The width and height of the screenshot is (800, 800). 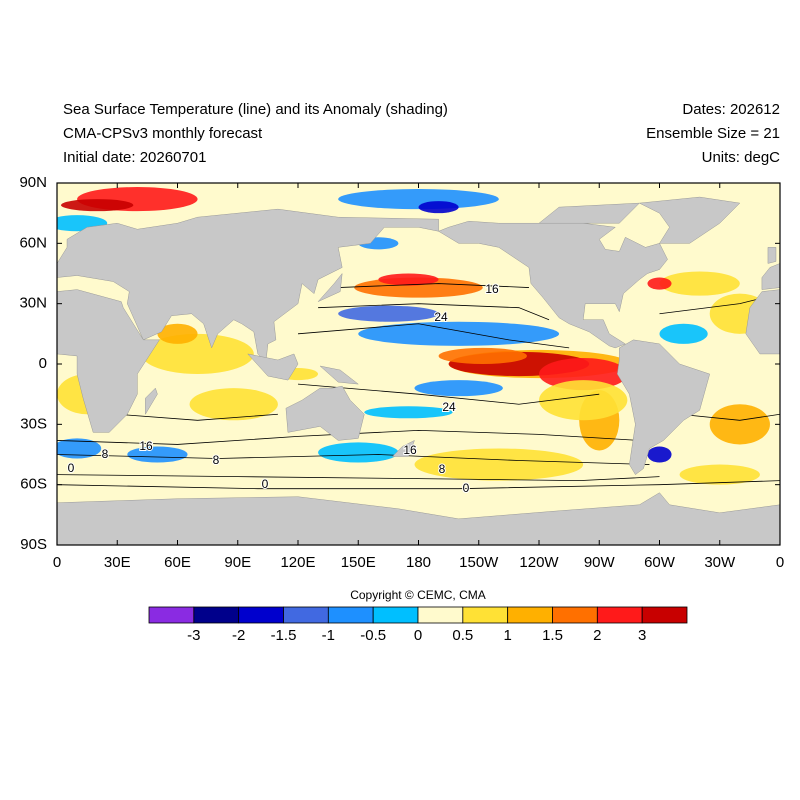 What do you see at coordinates (284, 635) in the screenshot?
I see `colorbar-label: -1.5` at bounding box center [284, 635].